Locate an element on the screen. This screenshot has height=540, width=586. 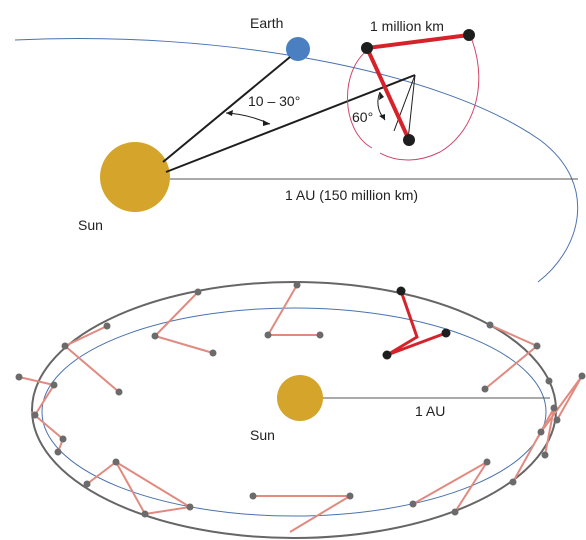
arm-left is located at coordinates (388, 94).